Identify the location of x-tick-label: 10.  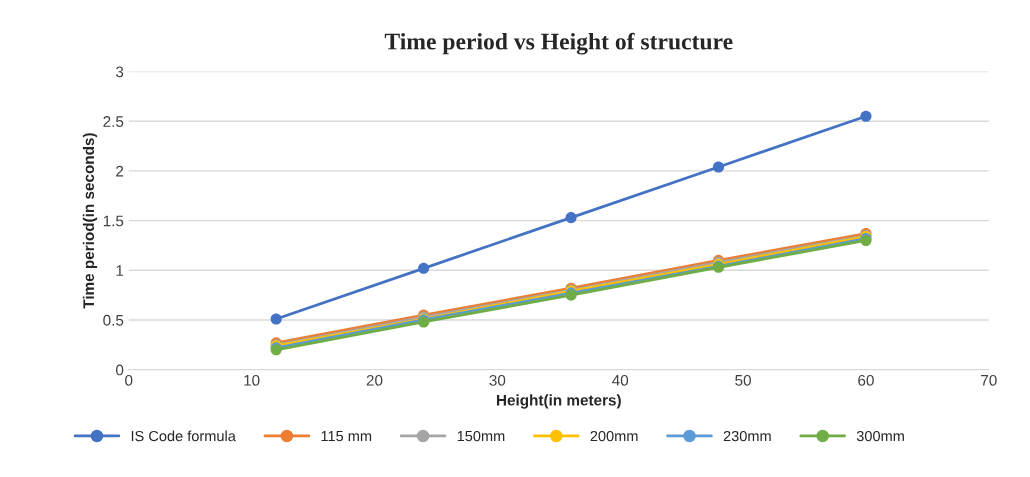
(252, 380).